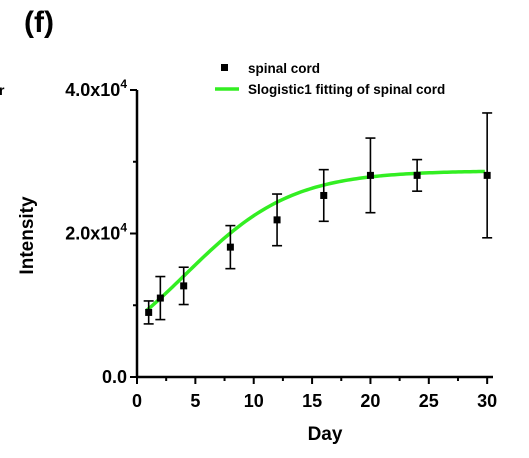  What do you see at coordinates (312, 401) in the screenshot?
I see `x-tick-label: 15` at bounding box center [312, 401].